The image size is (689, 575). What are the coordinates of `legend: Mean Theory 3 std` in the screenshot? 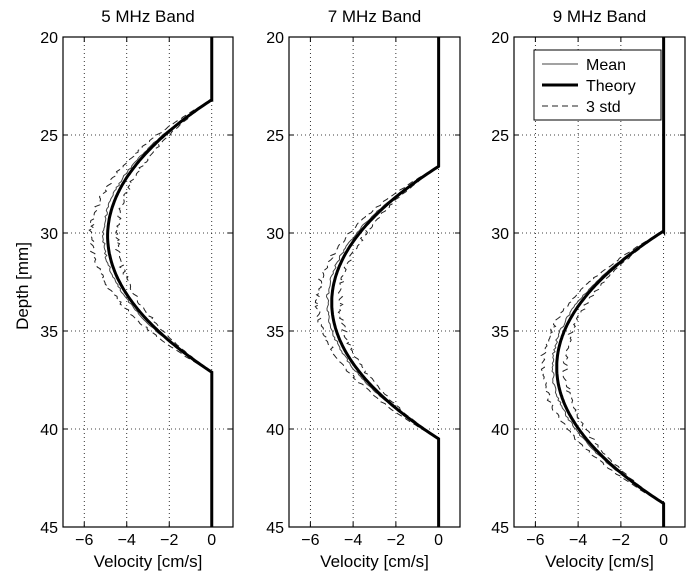 It's located at (597, 85).